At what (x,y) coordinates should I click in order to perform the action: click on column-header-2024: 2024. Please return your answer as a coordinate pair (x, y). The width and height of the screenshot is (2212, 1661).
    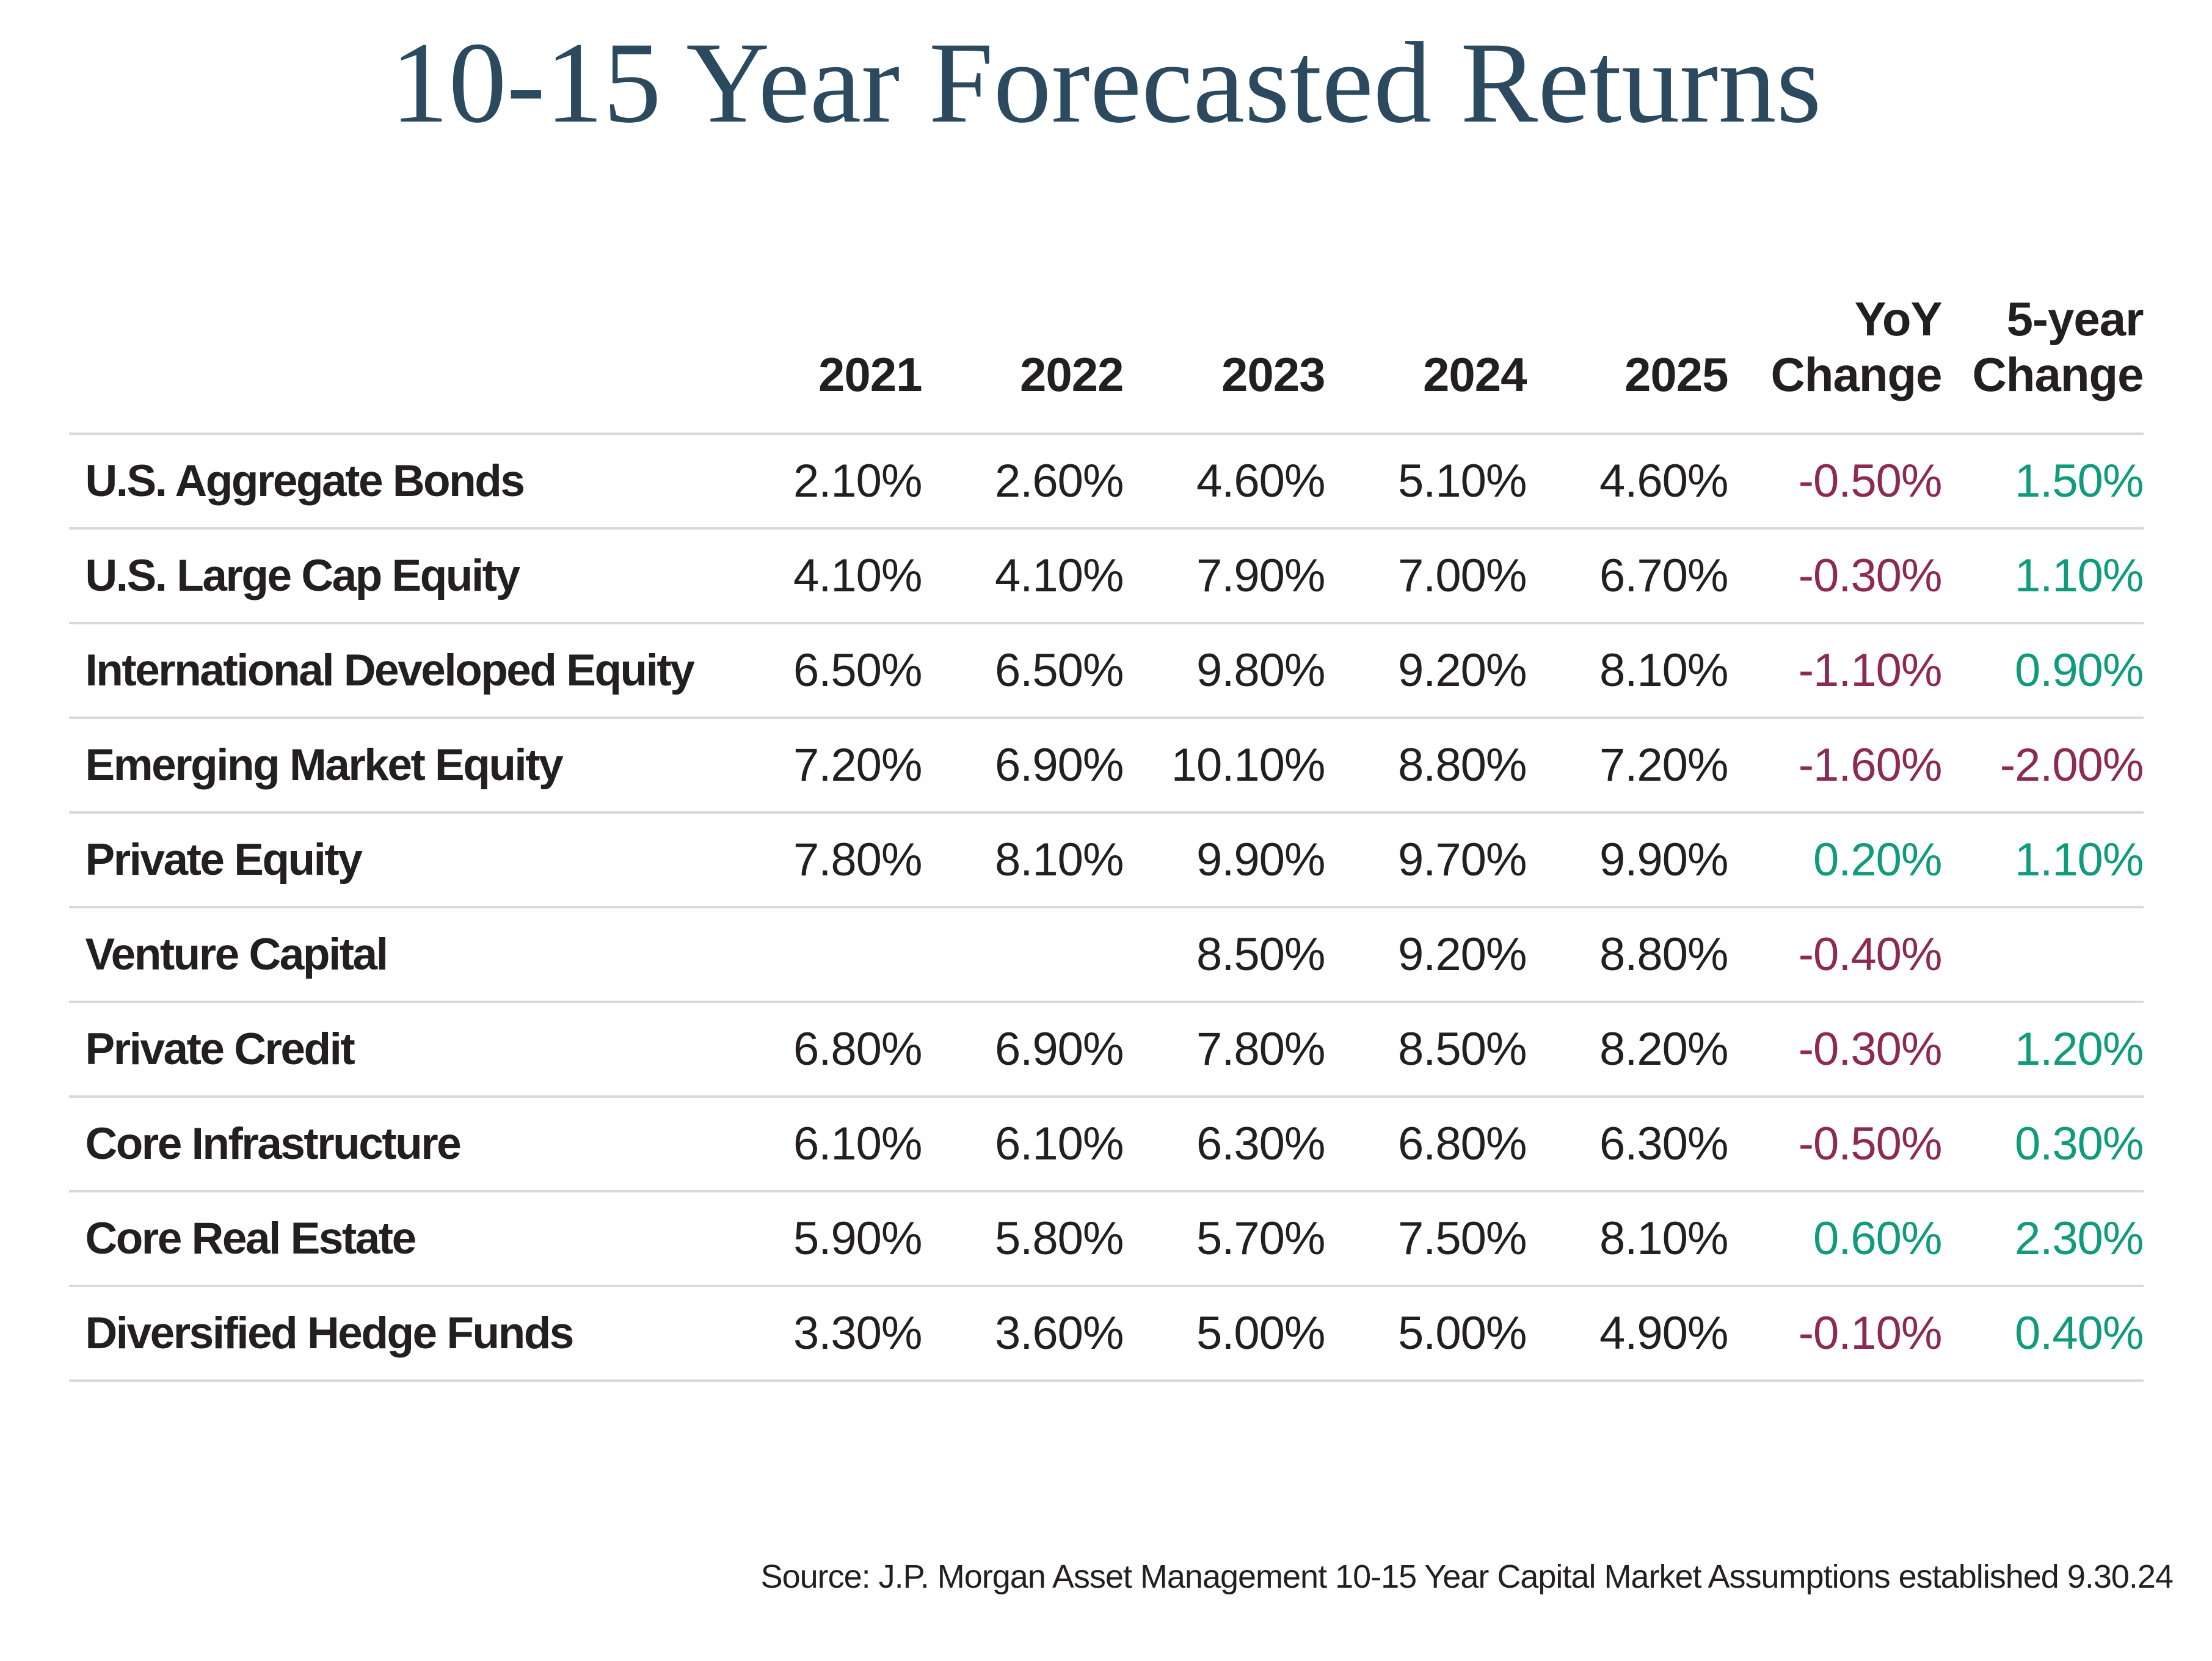
    Looking at the image, I should click on (1475, 374).